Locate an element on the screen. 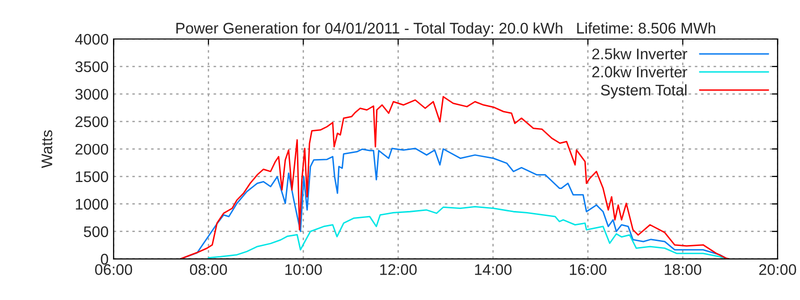 This screenshot has height=300, width=800. y-tick-label: 2500 is located at coordinates (92, 122).